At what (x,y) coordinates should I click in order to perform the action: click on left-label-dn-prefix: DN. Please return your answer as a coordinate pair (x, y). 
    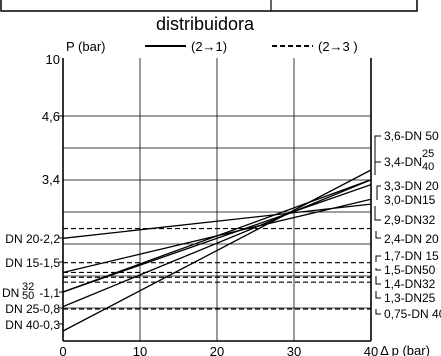
    Looking at the image, I should click on (10, 293).